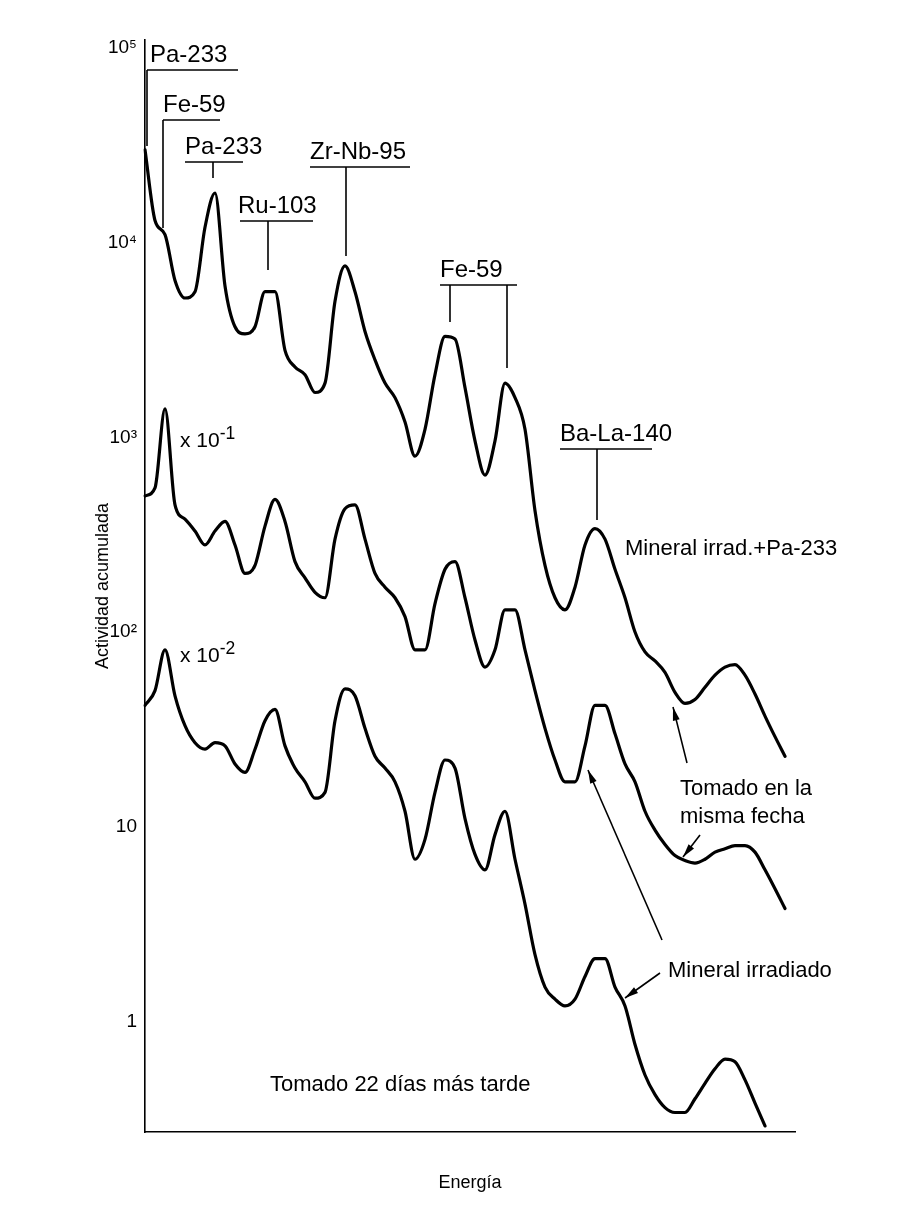  Describe the element at coordinates (208, 438) in the screenshot. I see `annotation: x 10$^{-1}$` at that location.